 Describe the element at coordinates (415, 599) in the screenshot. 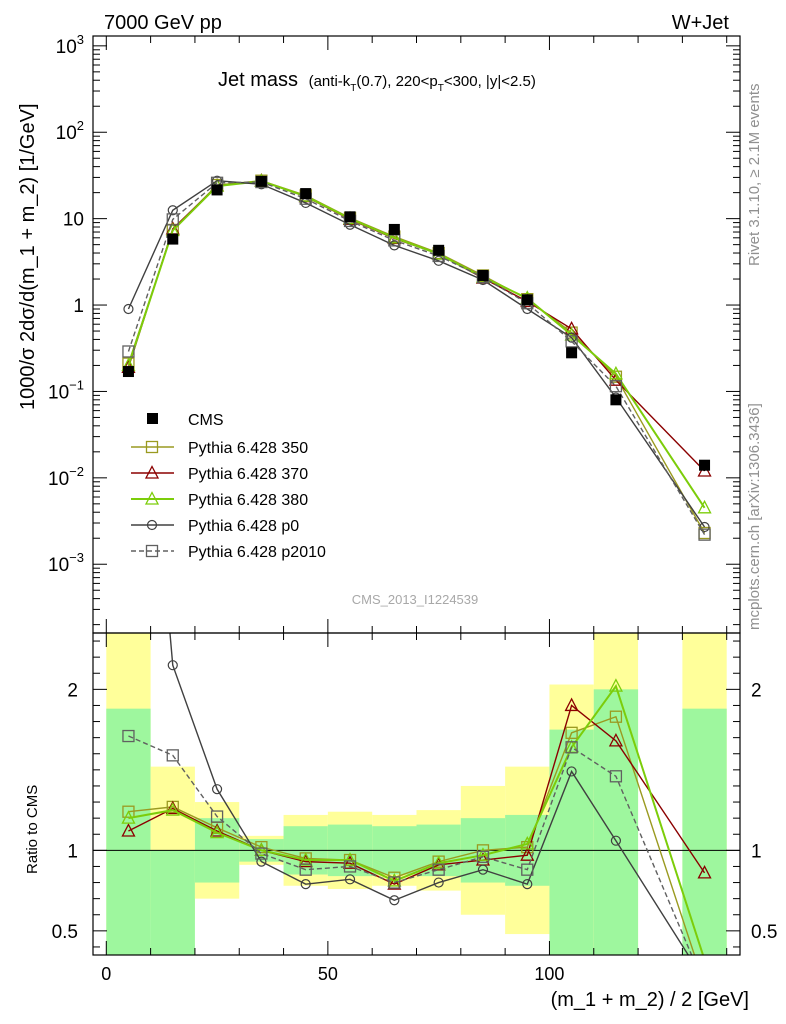

I see `watermark: CMS_2013_I1224539` at that location.